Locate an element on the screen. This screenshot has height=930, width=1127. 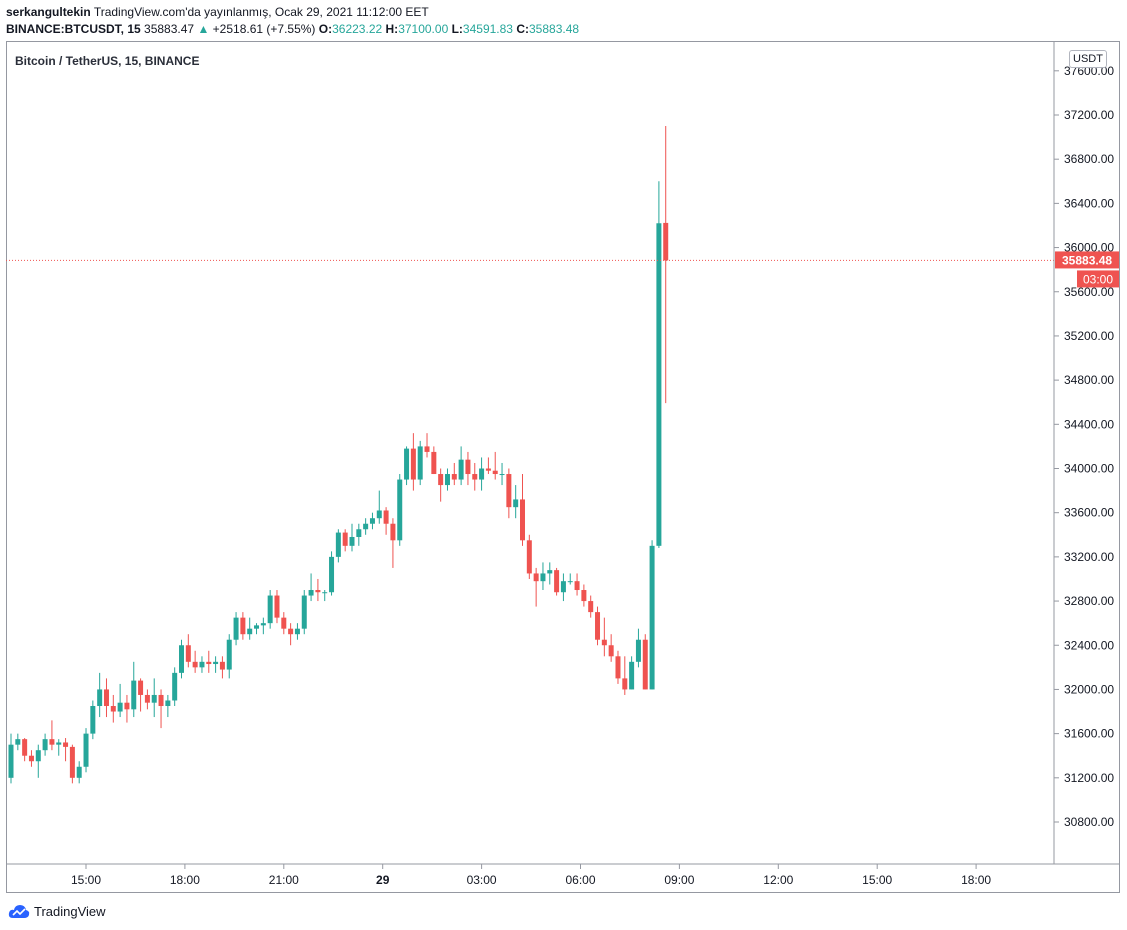
countdown-badge-text: 03:00 is located at coordinates (1098, 279).